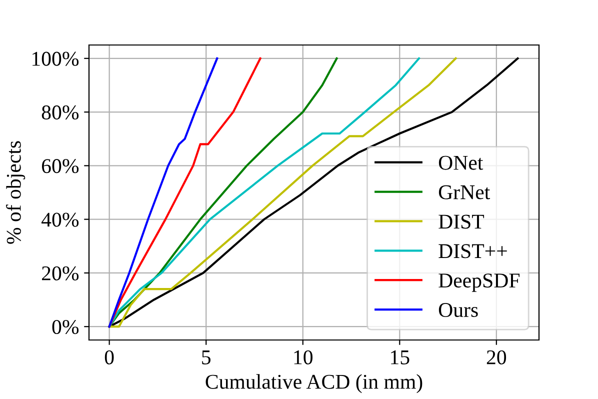 The width and height of the screenshot is (598, 399). What do you see at coordinates (461, 221) in the screenshot?
I see `legend-label: DIST` at bounding box center [461, 221].